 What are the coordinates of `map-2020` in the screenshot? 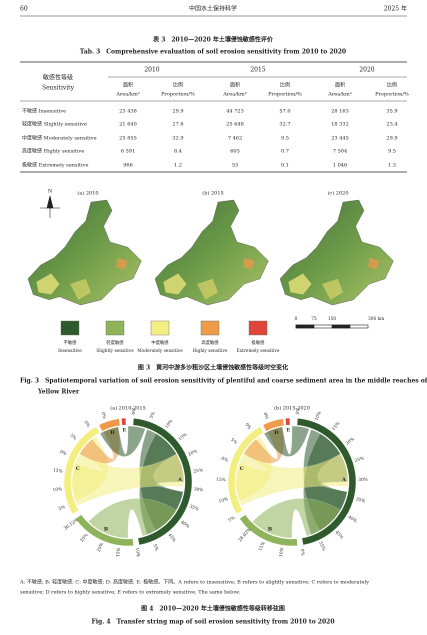 It's located at (336, 252).